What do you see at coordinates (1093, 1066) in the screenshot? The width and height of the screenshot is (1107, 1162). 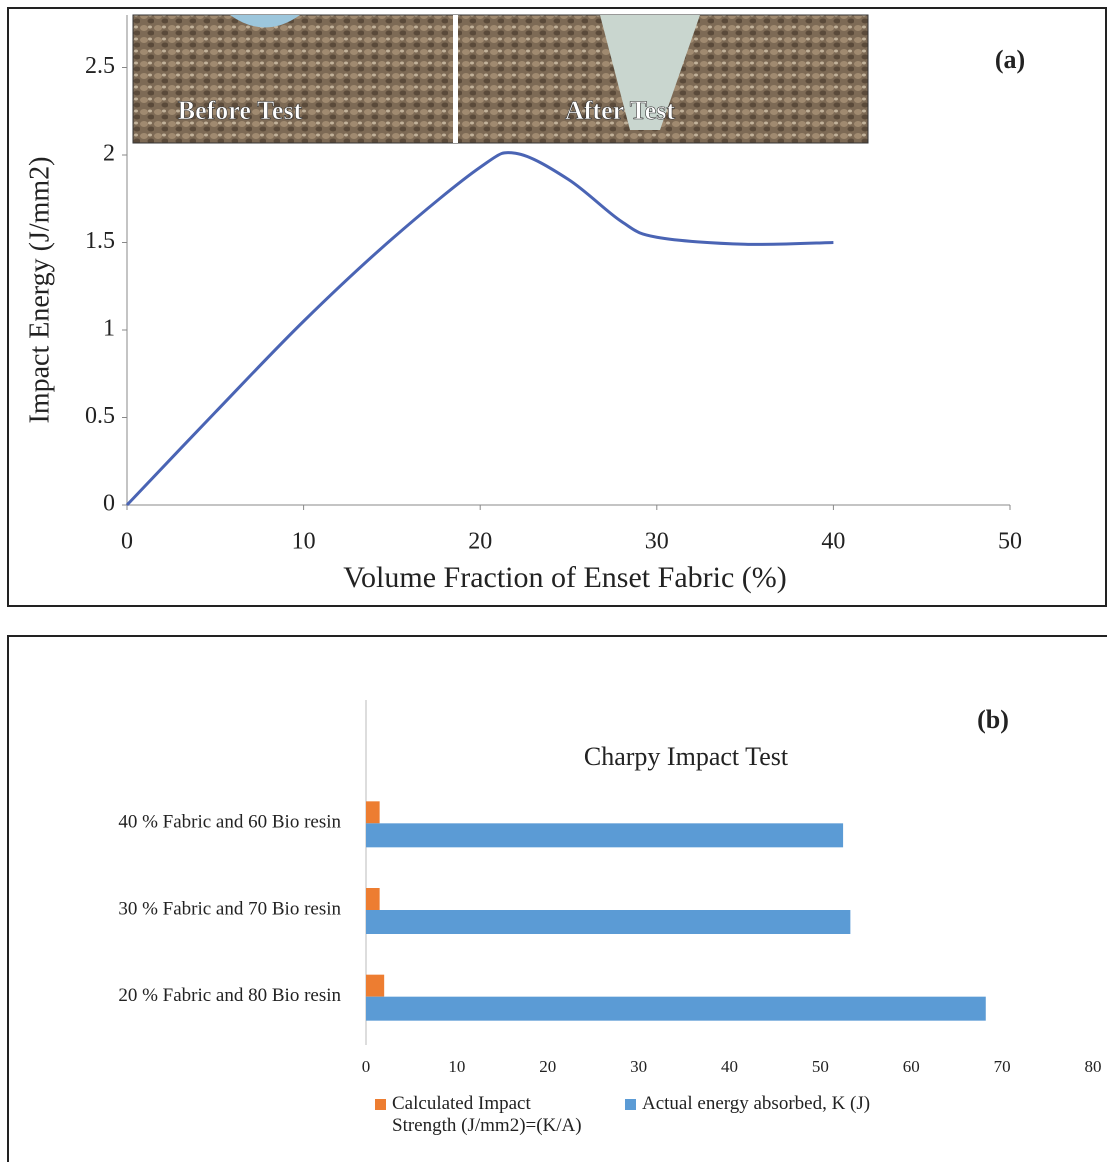 I see `x-tick-label: 80` at bounding box center [1093, 1066].